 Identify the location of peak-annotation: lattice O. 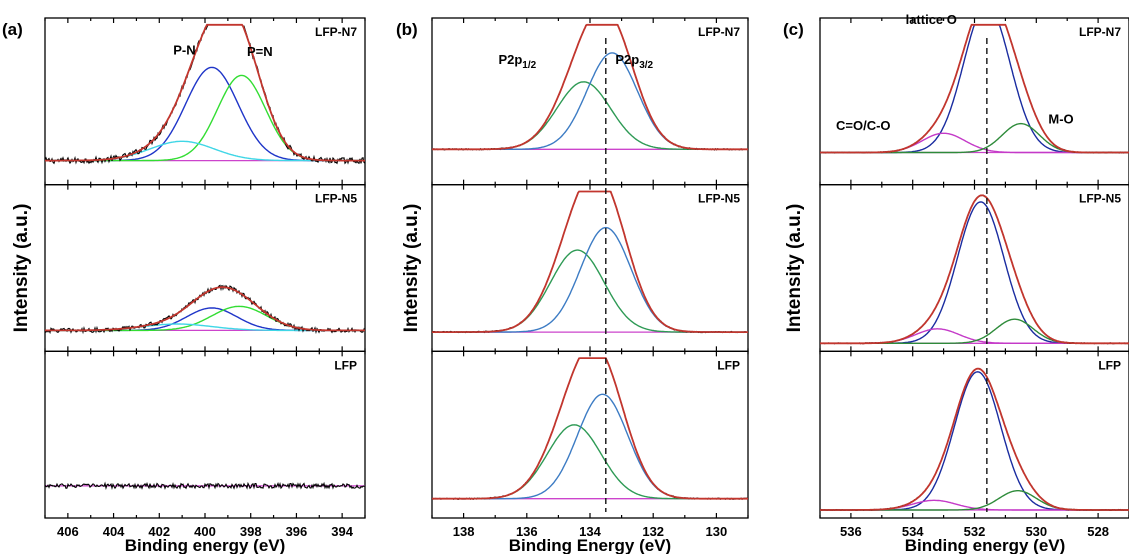
(931, 19).